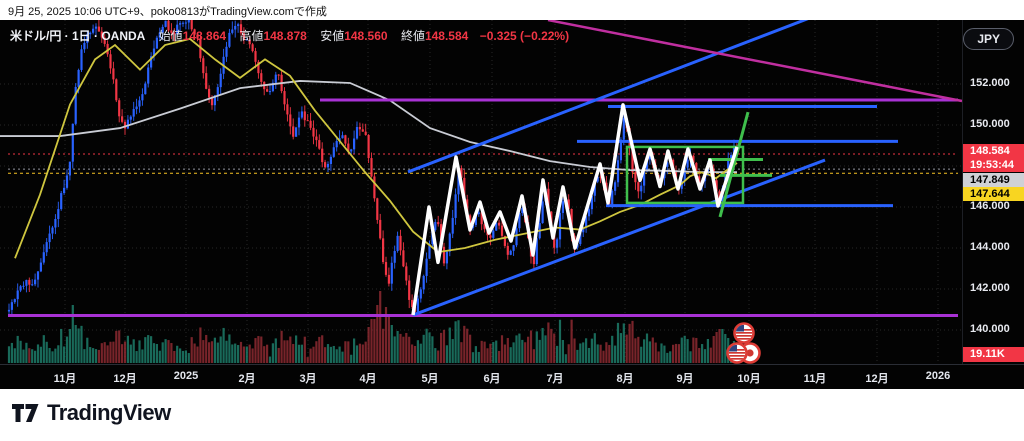 This screenshot has width=1024, height=441. What do you see at coordinates (625, 379) in the screenshot?
I see `time-tick-label: 8月` at bounding box center [625, 379].